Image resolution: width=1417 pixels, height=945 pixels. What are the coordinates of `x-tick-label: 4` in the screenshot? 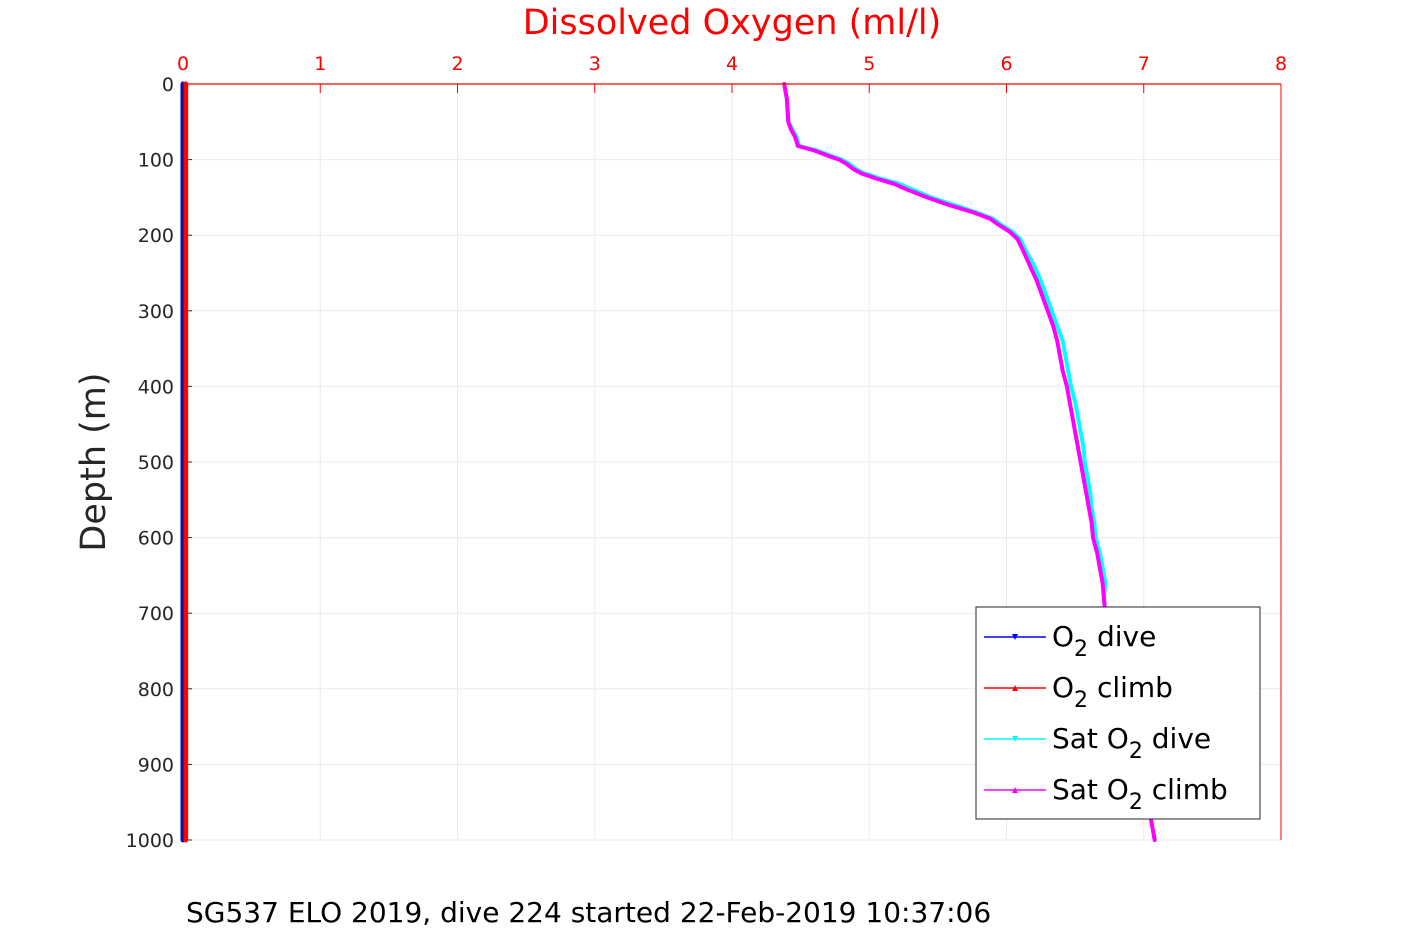 It's located at (732, 64).